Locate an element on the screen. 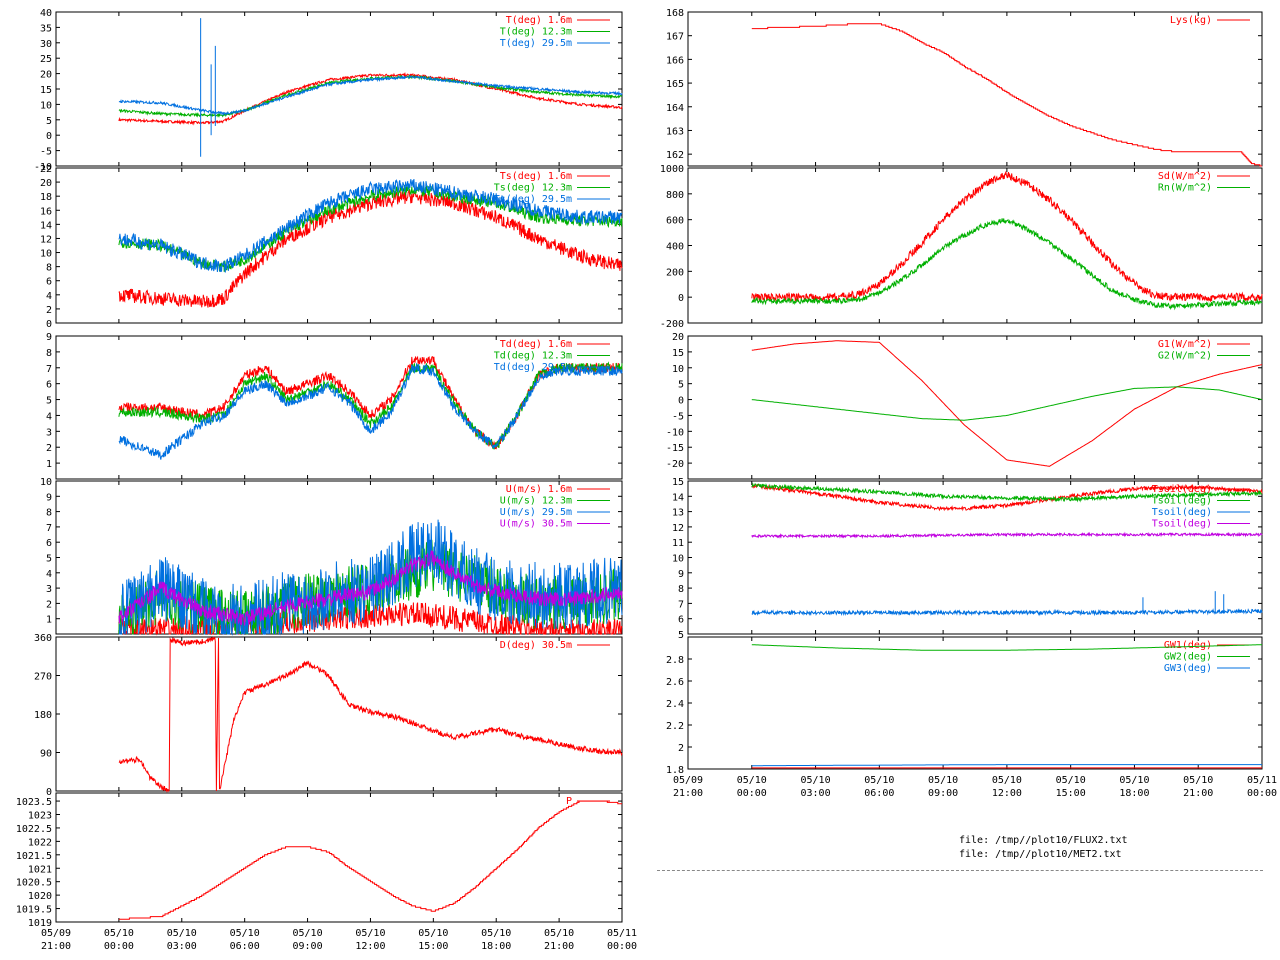 This screenshot has height=960, width=1280. y-tick-label: 1022 is located at coordinates (40, 842).